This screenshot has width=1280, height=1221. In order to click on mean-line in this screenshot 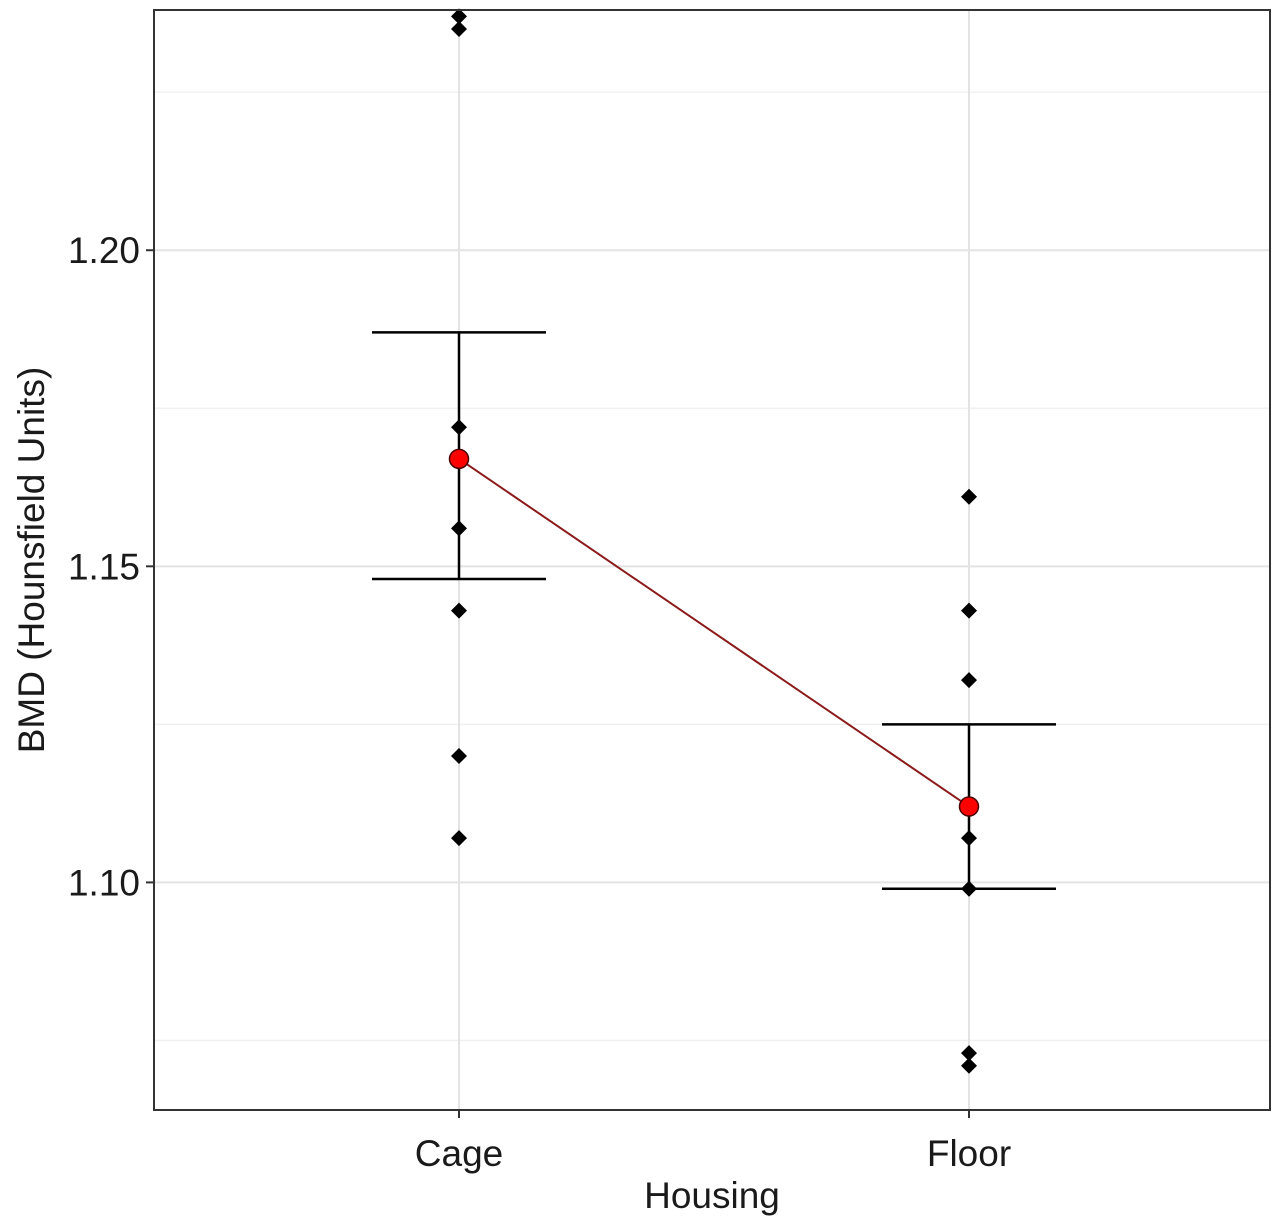, I will do `click(714, 633)`.